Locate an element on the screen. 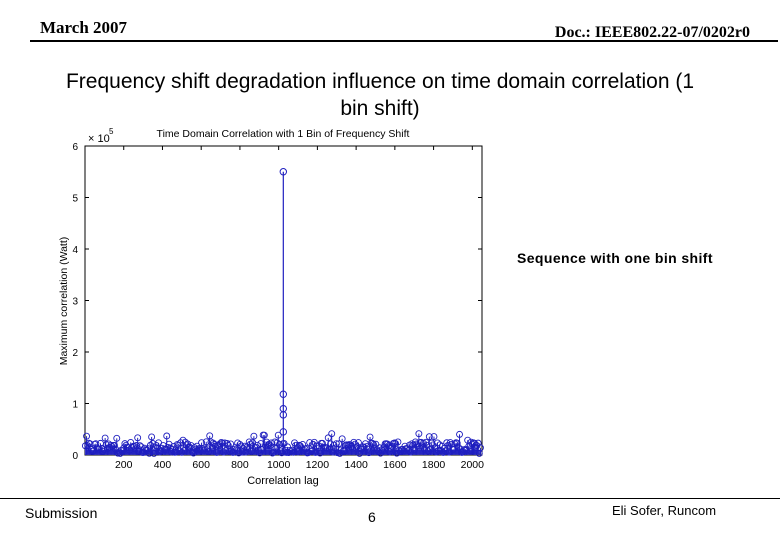  y-tick-label: 4 is located at coordinates (75, 250).